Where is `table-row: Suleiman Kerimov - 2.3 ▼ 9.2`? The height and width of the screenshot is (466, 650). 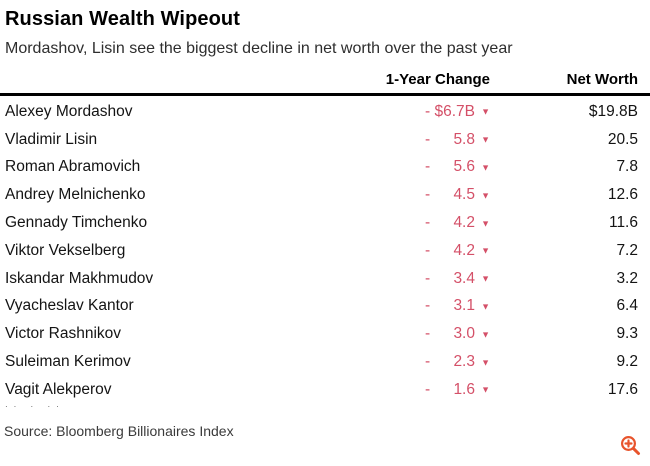 table-row: Suleiman Kerimov - 2.3 ▼ 9.2 is located at coordinates (321, 362).